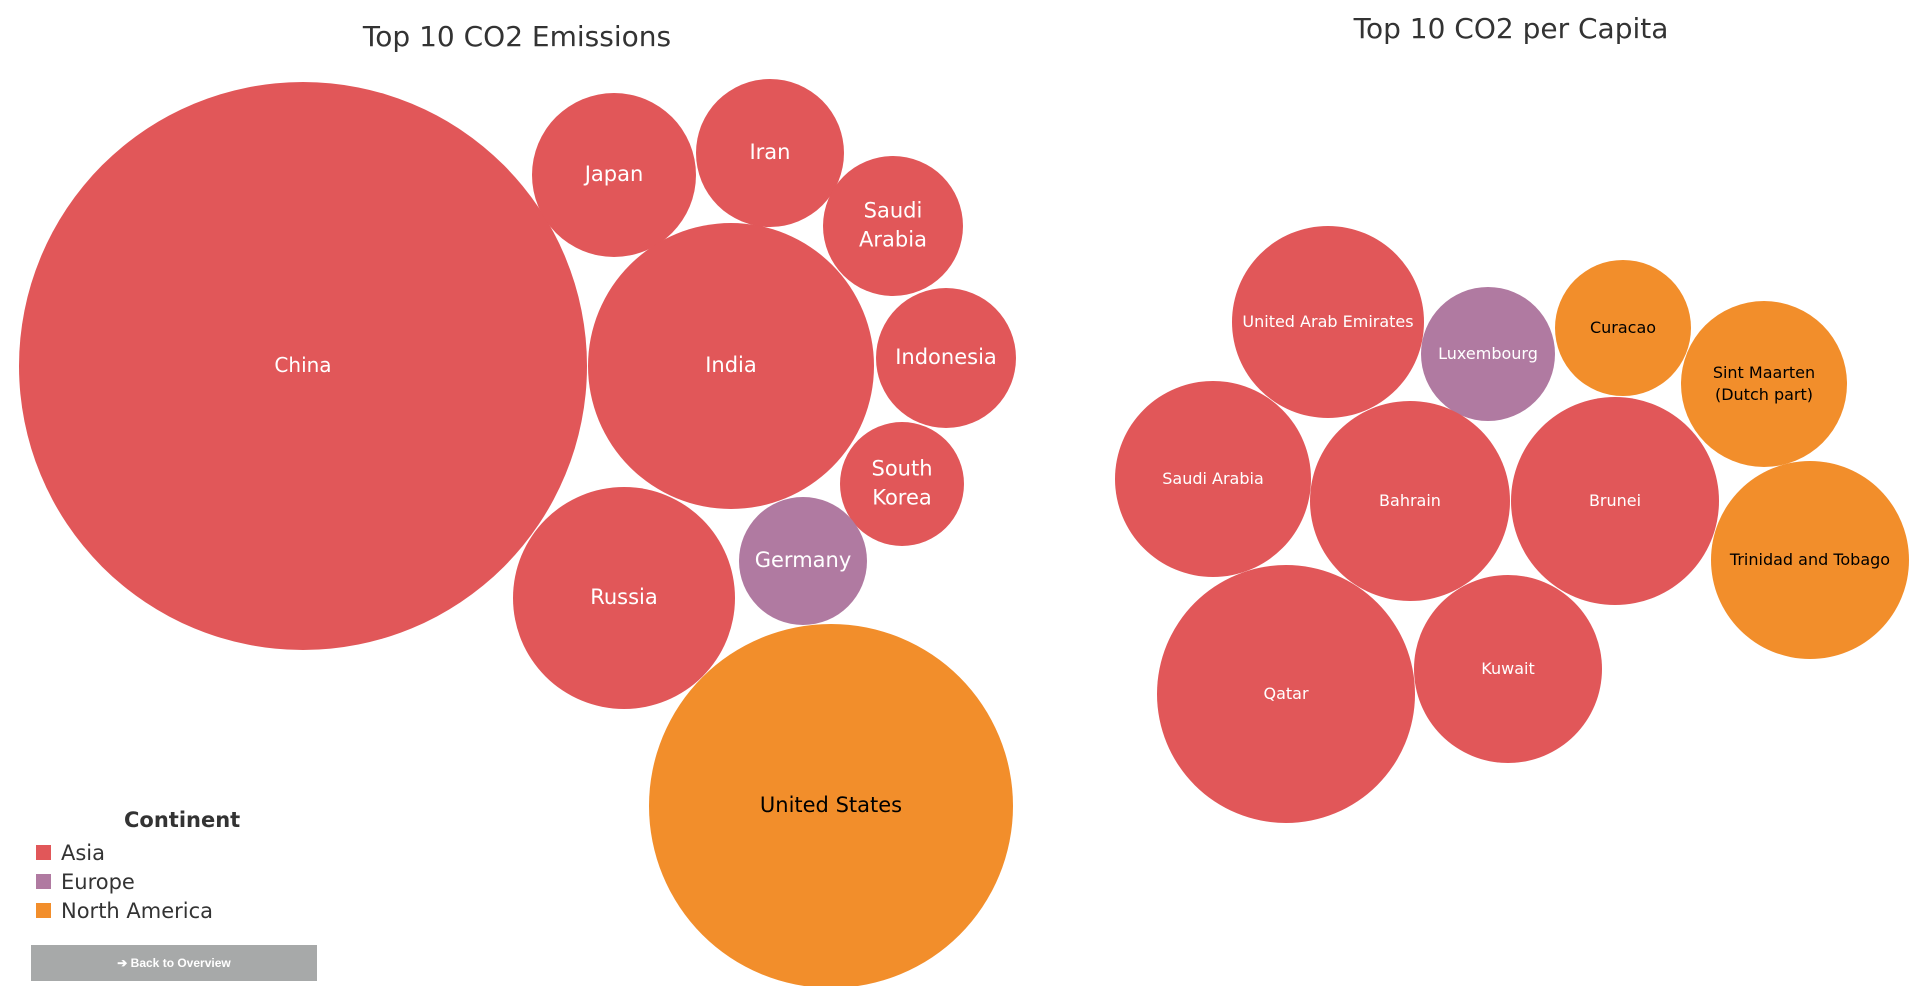  I want to click on bubble-label-south-korea: South Korea, so click(901, 483).